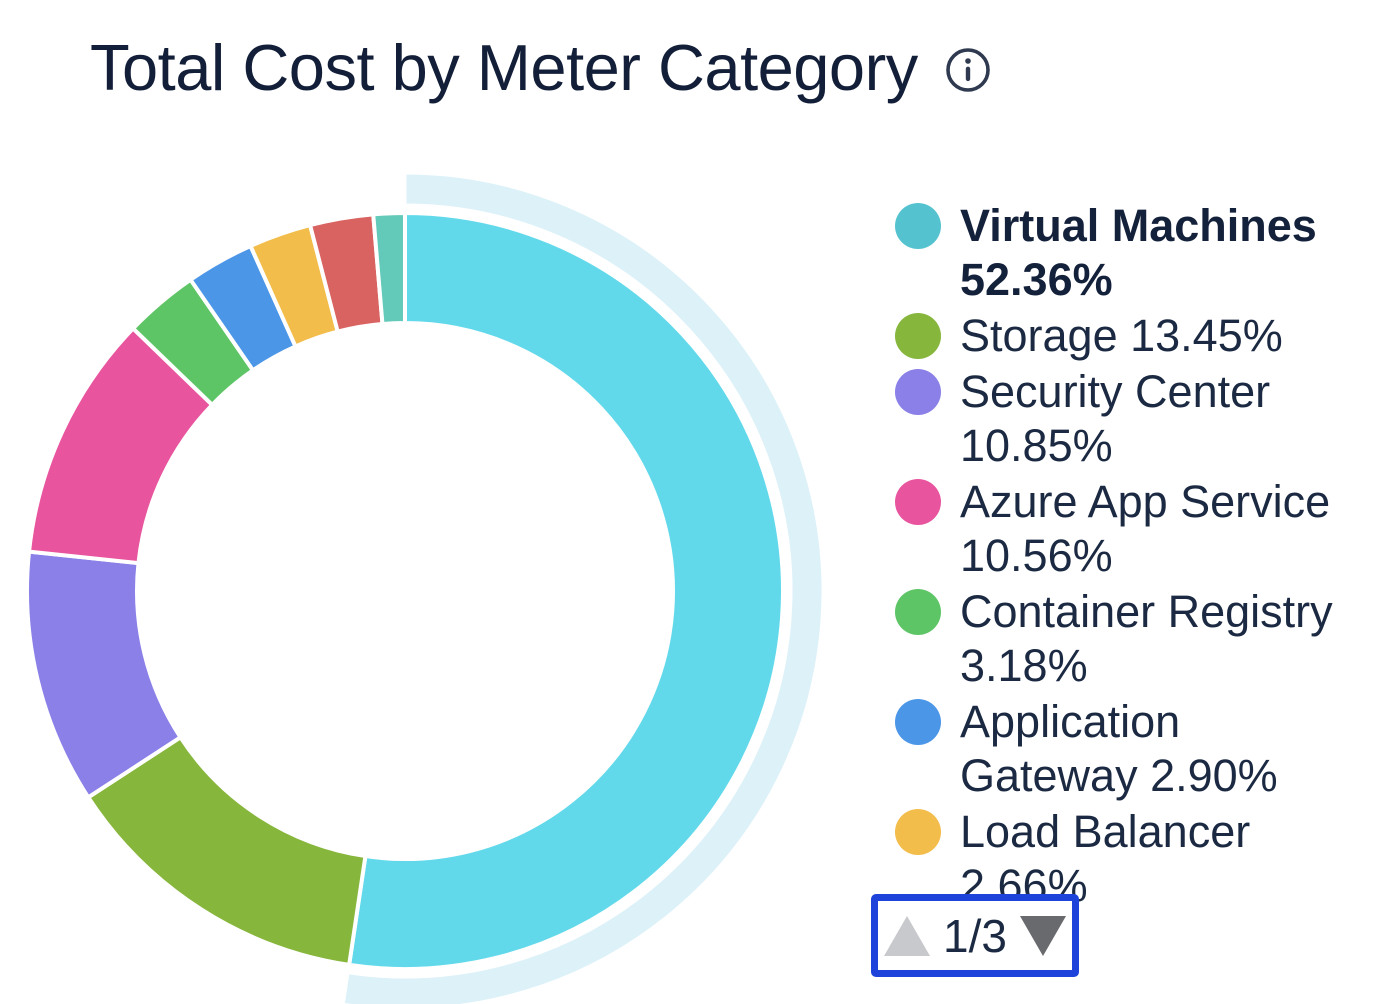 This screenshot has height=1004, width=1378. Describe the element at coordinates (1146, 638) in the screenshot. I see `legend-label: Container Registry 3.18%` at that location.